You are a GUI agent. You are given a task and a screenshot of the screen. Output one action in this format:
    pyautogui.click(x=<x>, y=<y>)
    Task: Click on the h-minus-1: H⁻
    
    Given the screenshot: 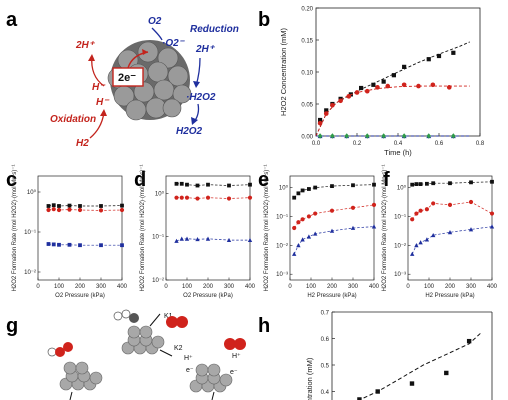 What is the action you would take?
    pyautogui.click(x=99, y=87)
    